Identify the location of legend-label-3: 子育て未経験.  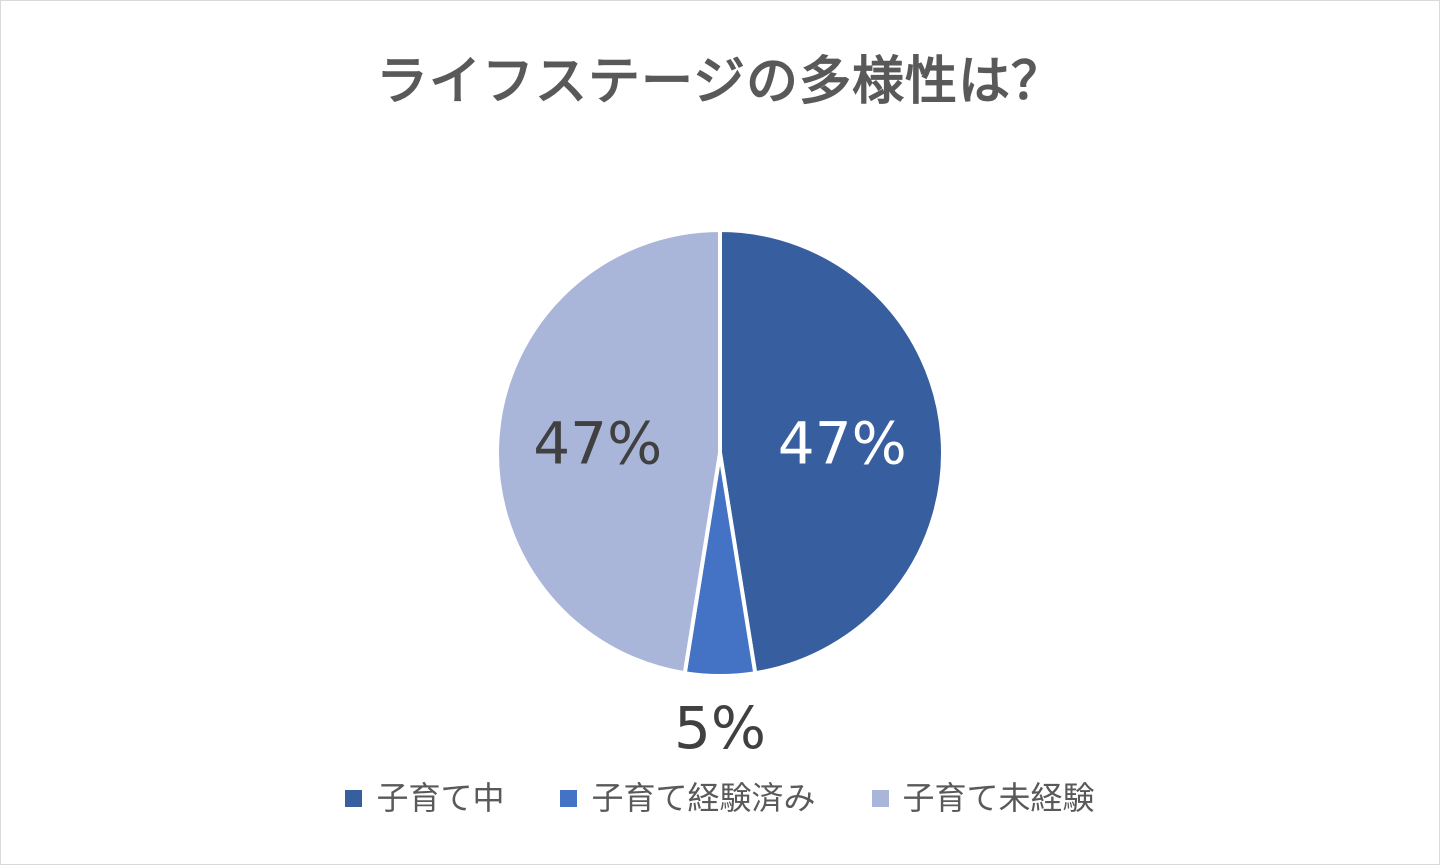
(998, 798).